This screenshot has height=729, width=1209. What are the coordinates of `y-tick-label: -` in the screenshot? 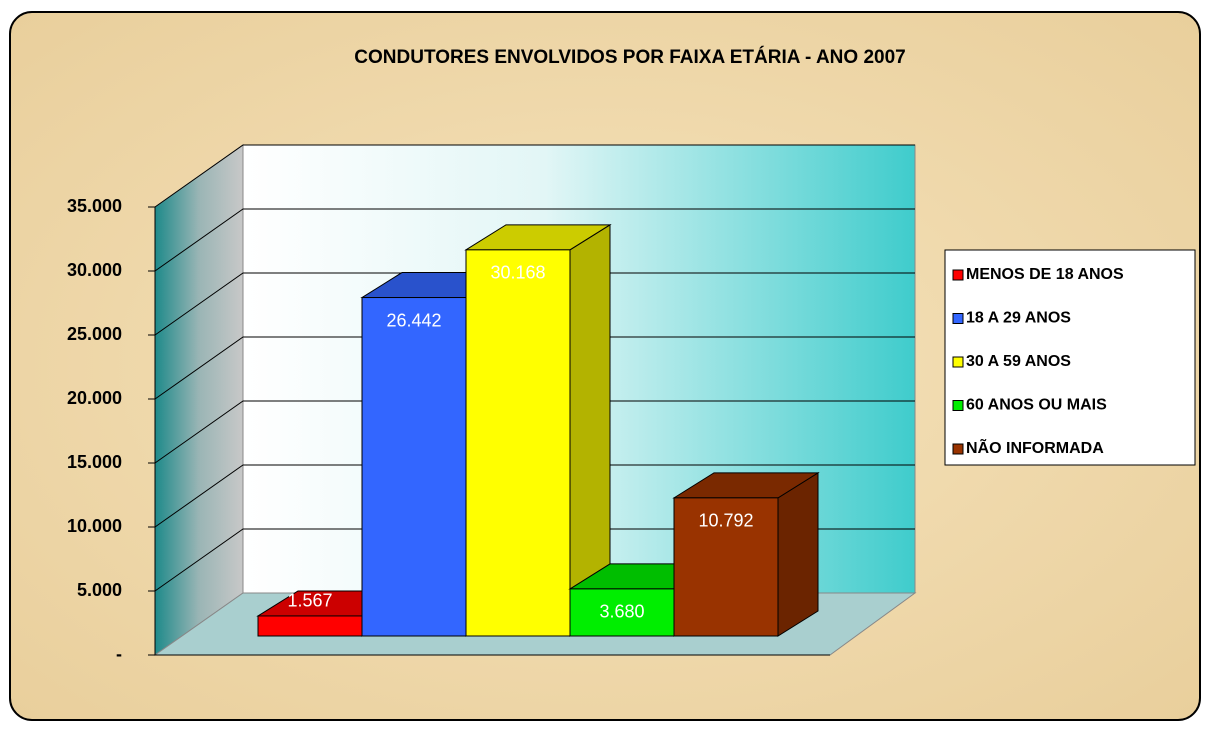 It's located at (119, 654).